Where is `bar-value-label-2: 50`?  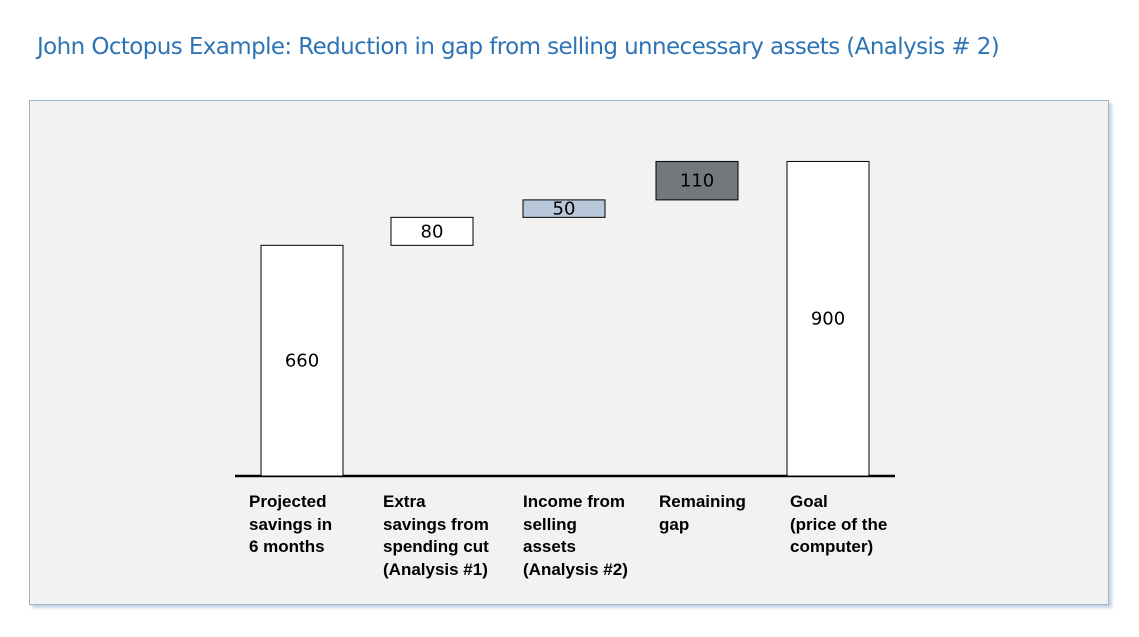 bar-value-label-2: 50 is located at coordinates (564, 209).